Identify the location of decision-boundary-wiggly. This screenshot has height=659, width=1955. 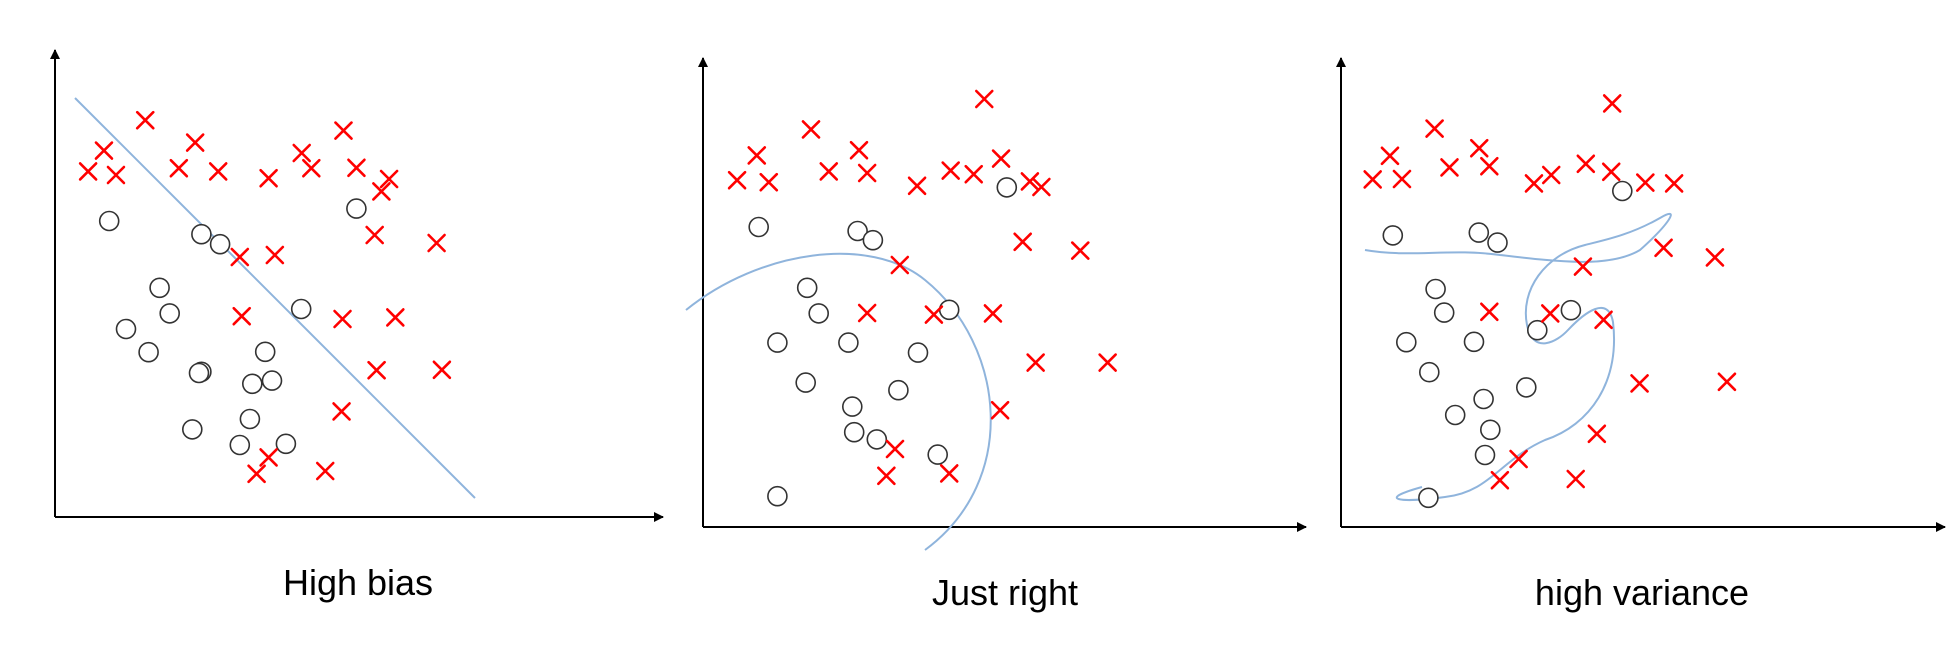
(1518, 356).